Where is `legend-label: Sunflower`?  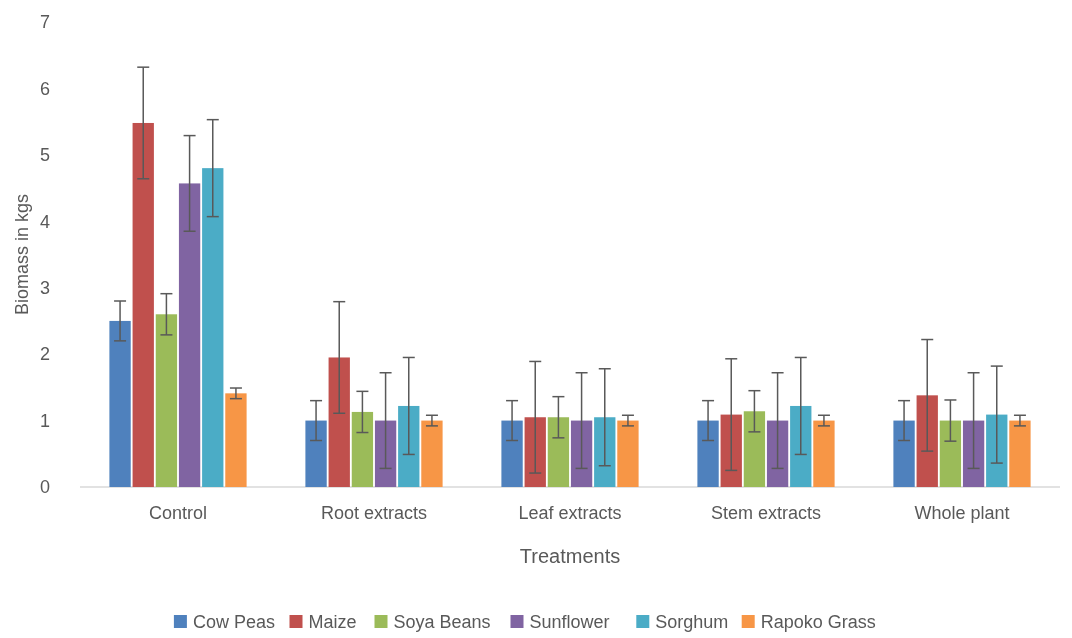 legend-label: Sunflower is located at coordinates (569, 622).